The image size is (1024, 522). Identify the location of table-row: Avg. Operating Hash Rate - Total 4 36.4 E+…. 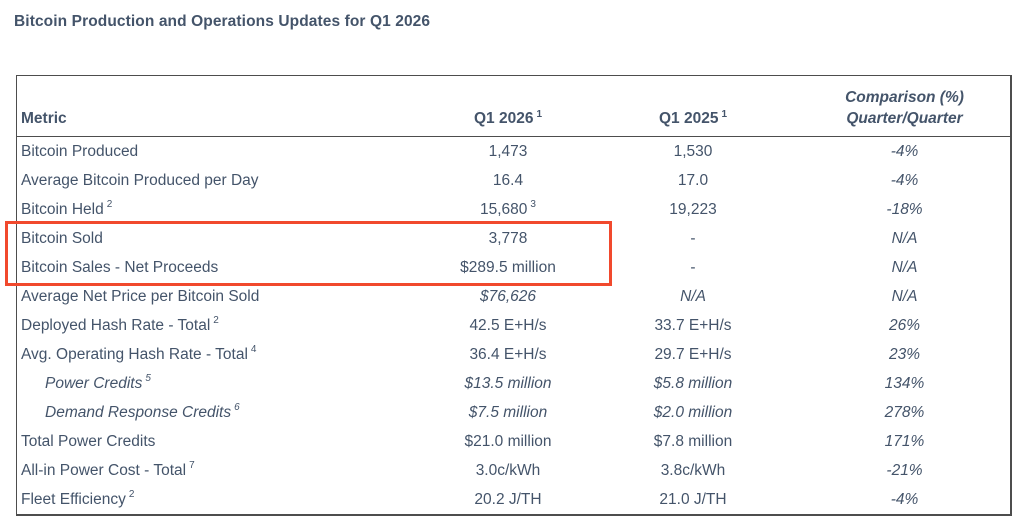
(514, 354).